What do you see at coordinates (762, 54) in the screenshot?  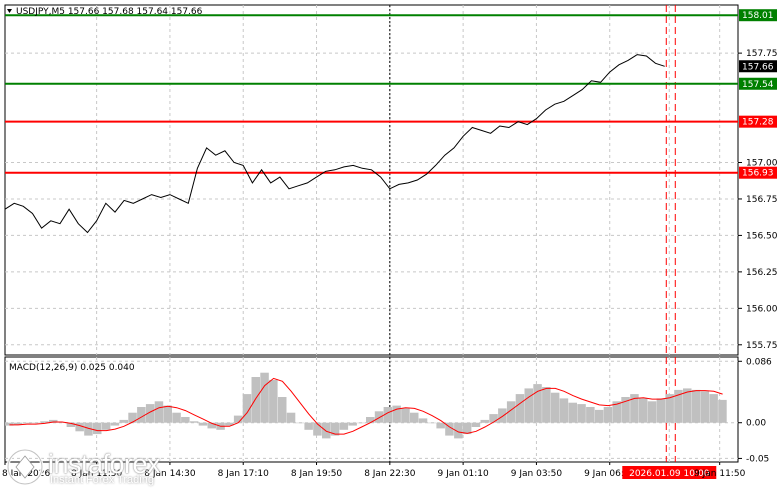 I see `price-axis-label: 157.75` at bounding box center [762, 54].